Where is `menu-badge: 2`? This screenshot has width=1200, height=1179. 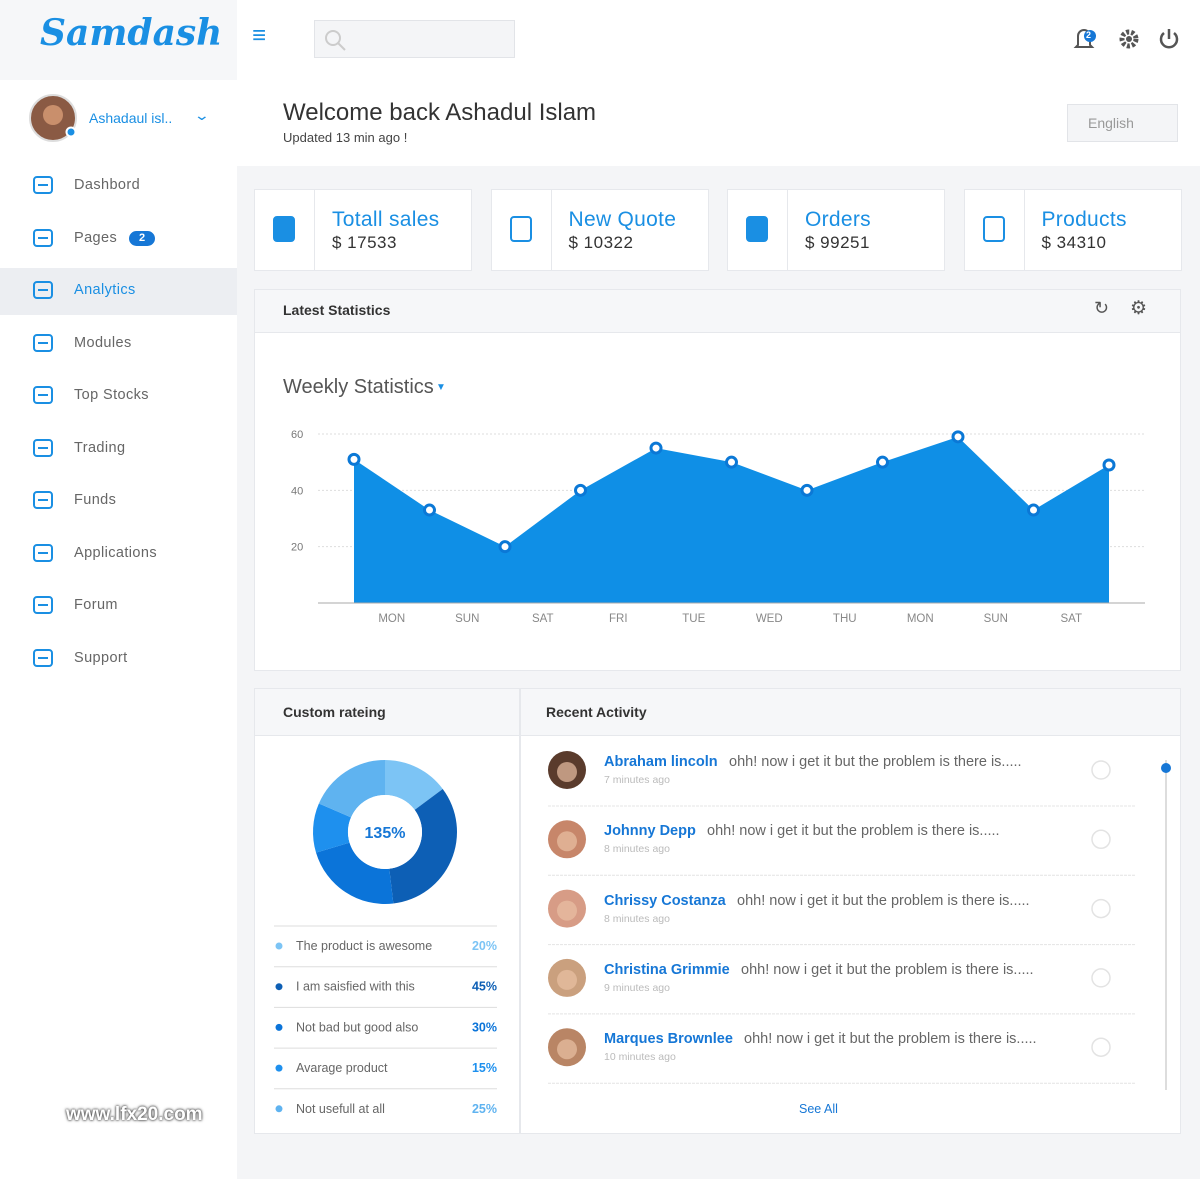 menu-badge: 2 is located at coordinates (142, 238).